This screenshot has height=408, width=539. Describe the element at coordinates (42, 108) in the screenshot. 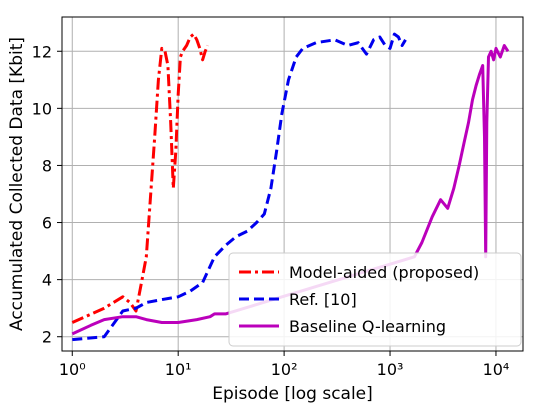

I see `y-tick-label: 10` at that location.